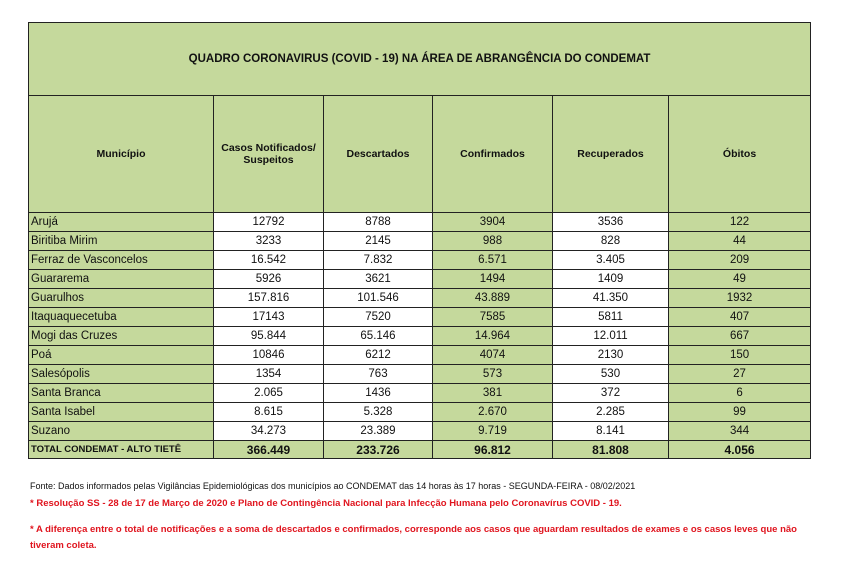 This screenshot has height=573, width=845. What do you see at coordinates (610, 336) in the screenshot?
I see `cell-recuperados: 12.011` at bounding box center [610, 336].